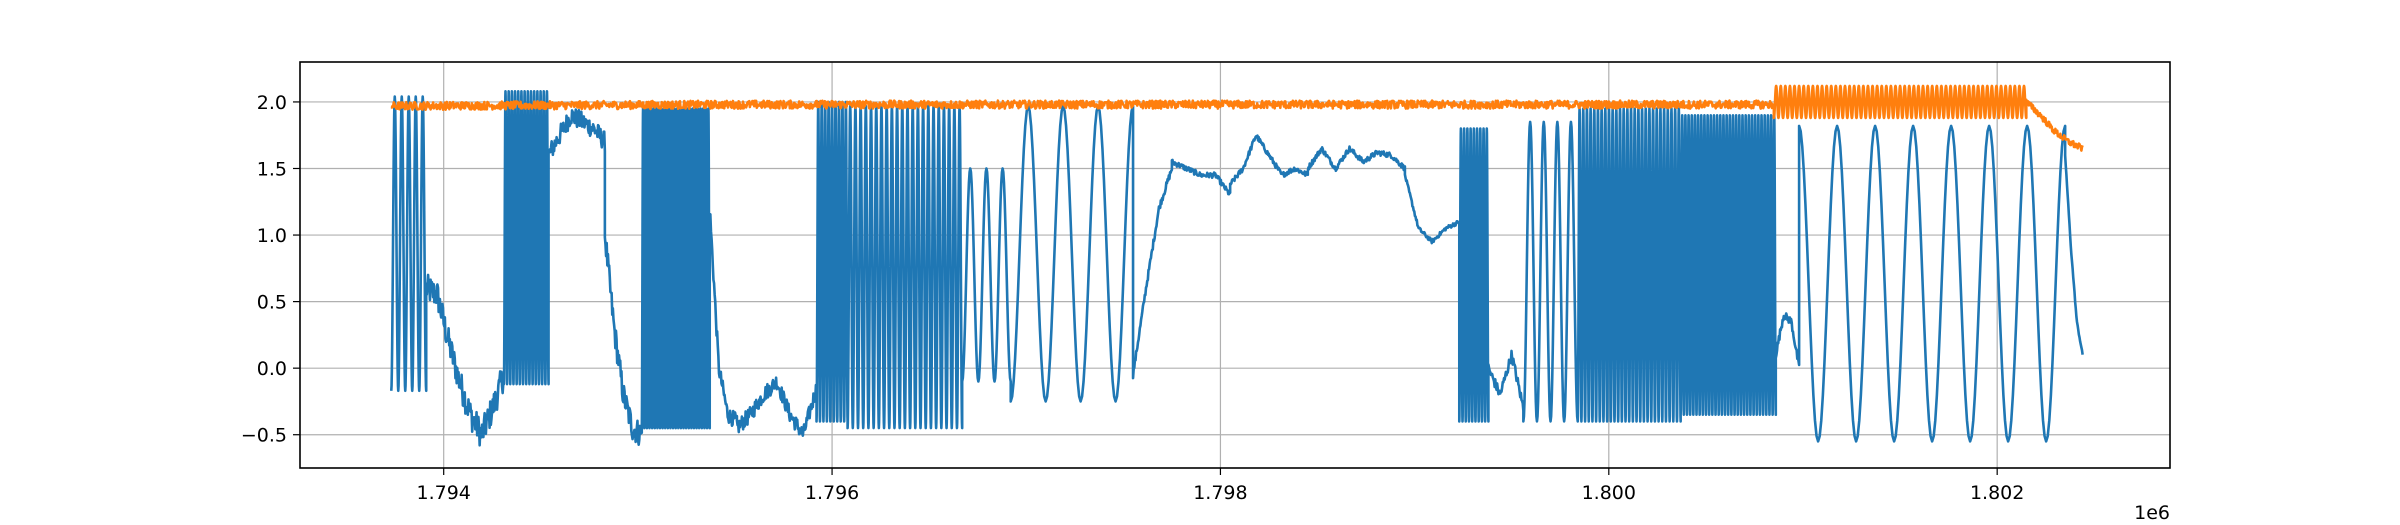  Describe the element at coordinates (272, 103) in the screenshot. I see `y-tick-label: 2.0` at that location.